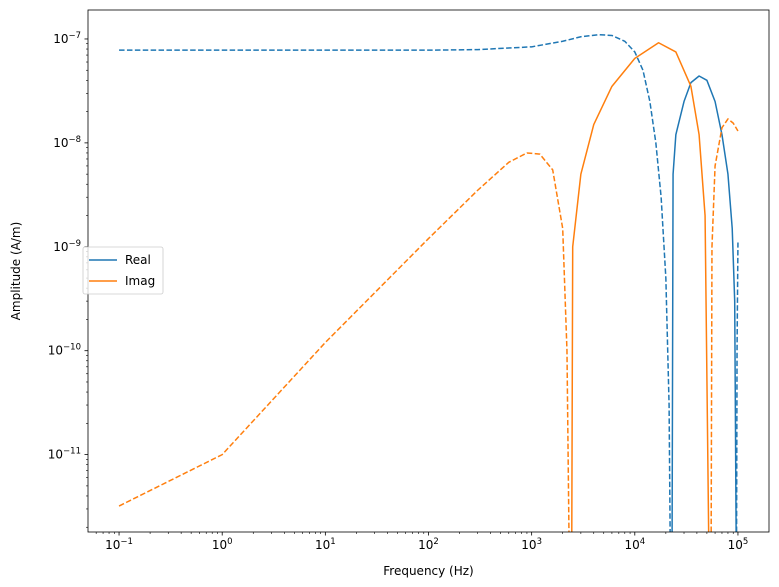  I want to click on x-tick-label: 10⁰, so click(222, 544).